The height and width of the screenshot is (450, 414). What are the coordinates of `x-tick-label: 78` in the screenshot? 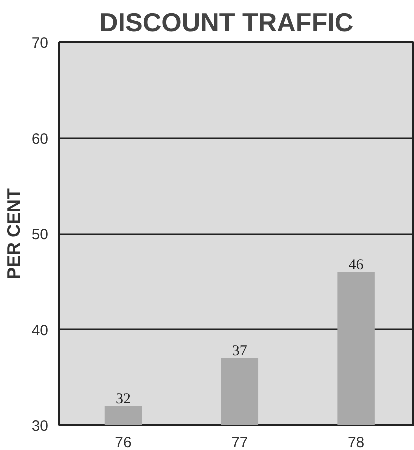 It's located at (356, 442).